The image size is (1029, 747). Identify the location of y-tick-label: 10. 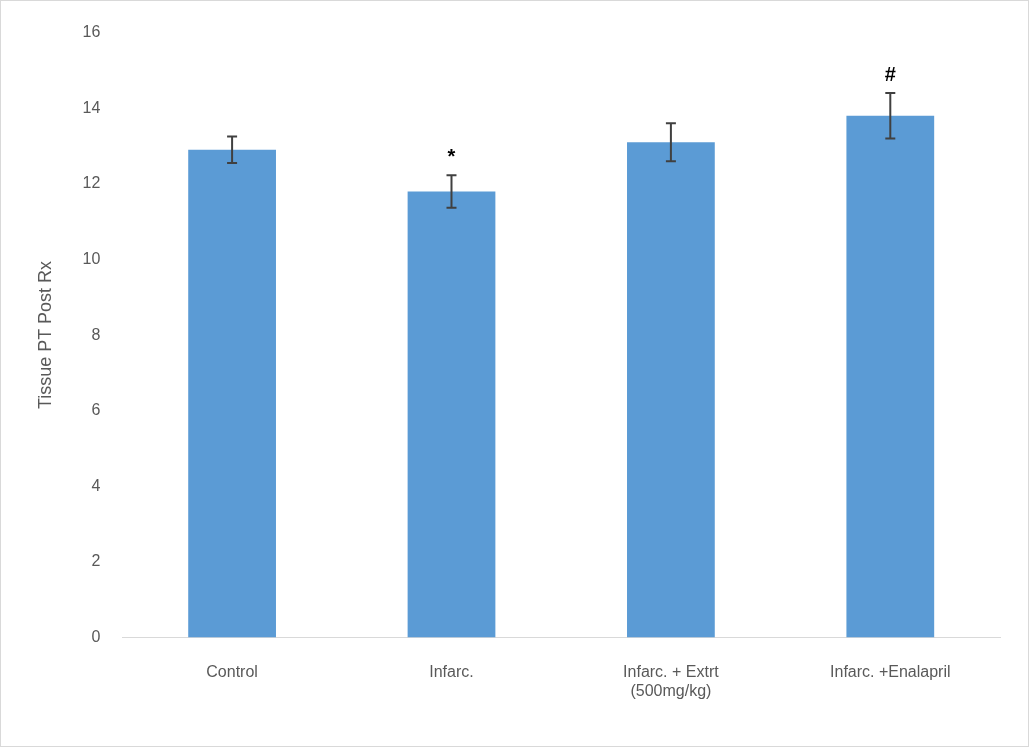
(91, 258).